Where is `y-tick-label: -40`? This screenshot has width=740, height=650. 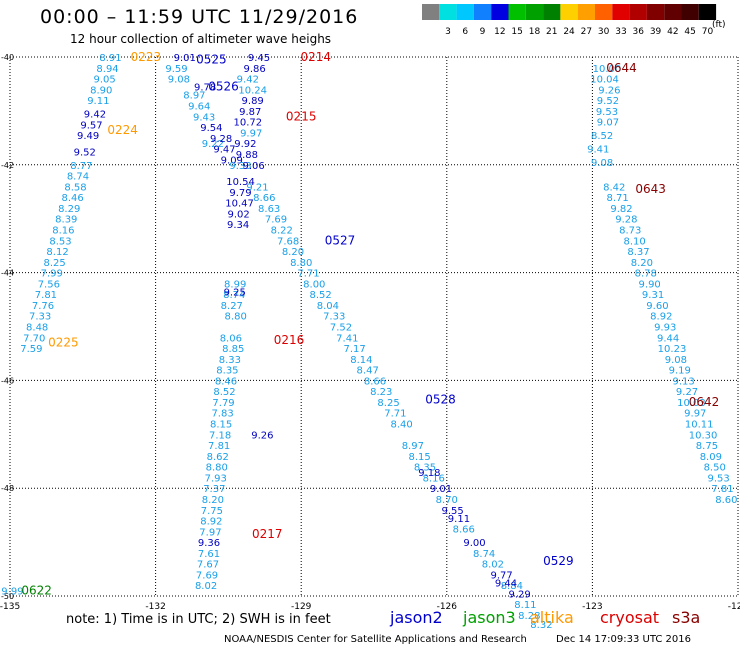 y-tick-label: -40 is located at coordinates (7, 57).